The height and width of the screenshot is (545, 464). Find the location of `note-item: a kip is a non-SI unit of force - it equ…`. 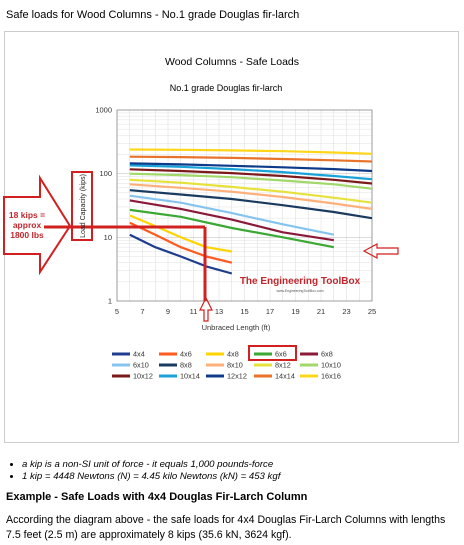

note-item: a kip is a non-SI unit of force - it equ… is located at coordinates (151, 464).